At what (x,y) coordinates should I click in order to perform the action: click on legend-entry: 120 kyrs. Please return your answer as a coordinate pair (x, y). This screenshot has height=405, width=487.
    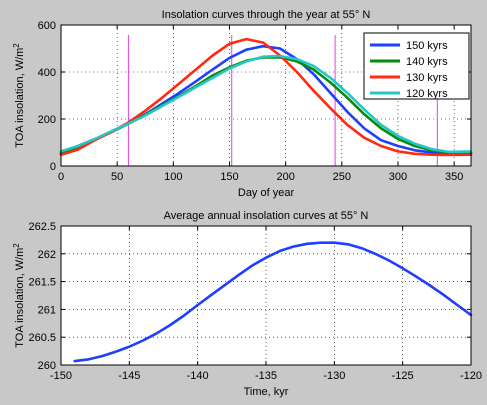
    Looking at the image, I should click on (427, 94).